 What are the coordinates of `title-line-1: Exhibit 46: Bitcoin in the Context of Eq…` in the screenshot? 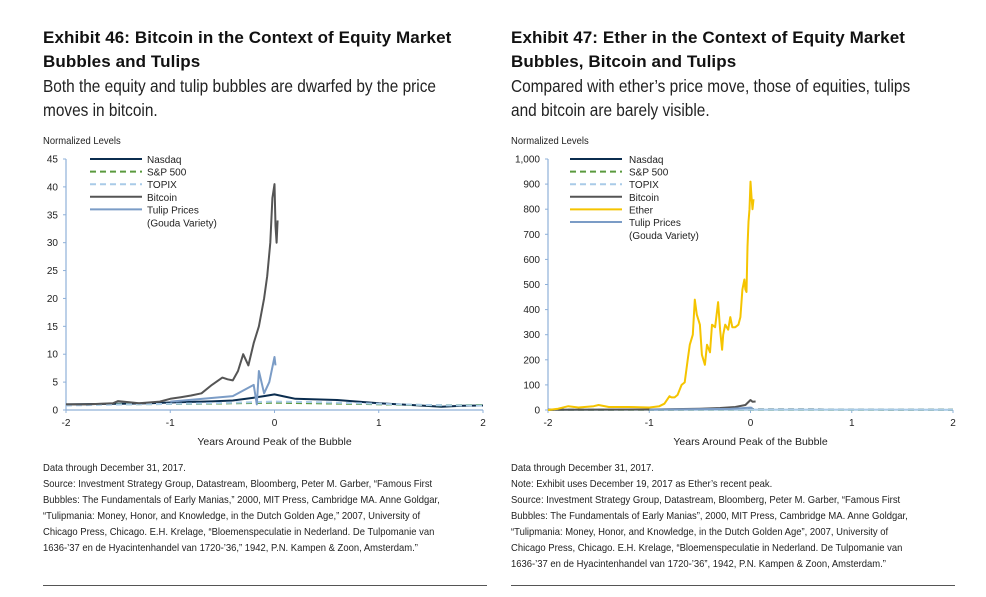 It's located at (247, 37).